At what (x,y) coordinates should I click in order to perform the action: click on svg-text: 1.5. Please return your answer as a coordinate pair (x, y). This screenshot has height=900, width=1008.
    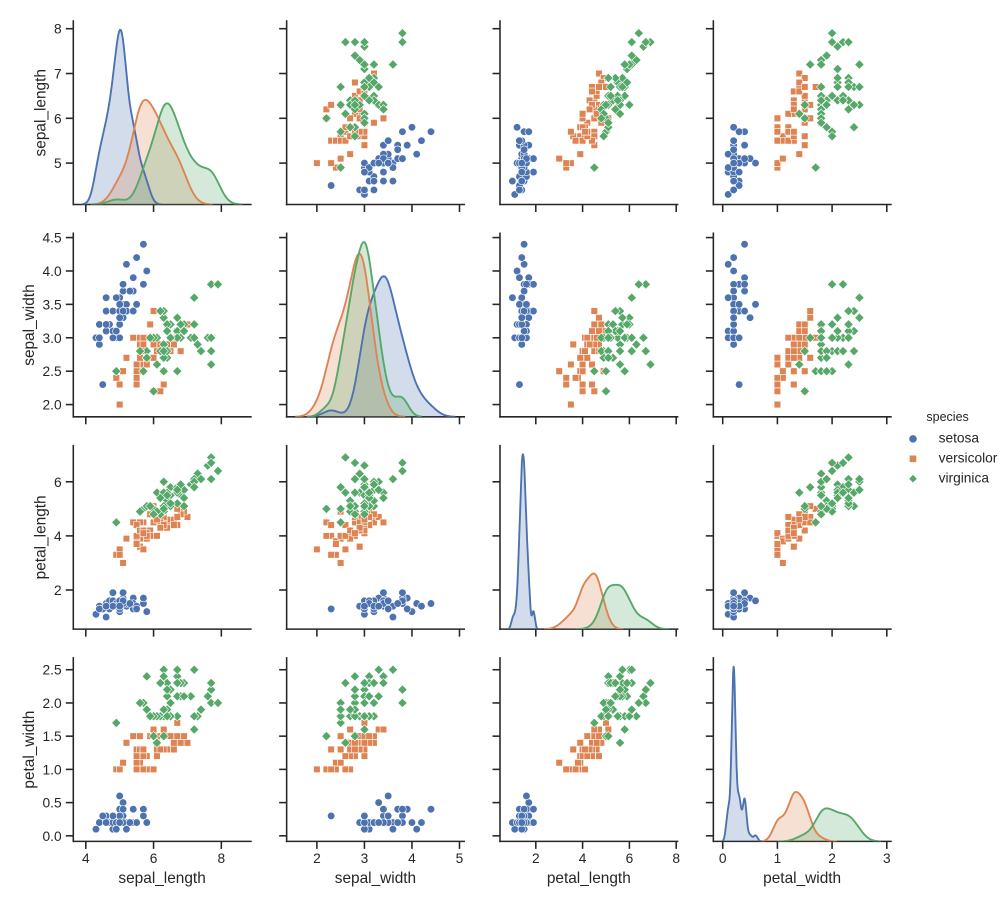
    Looking at the image, I should click on (52, 736).